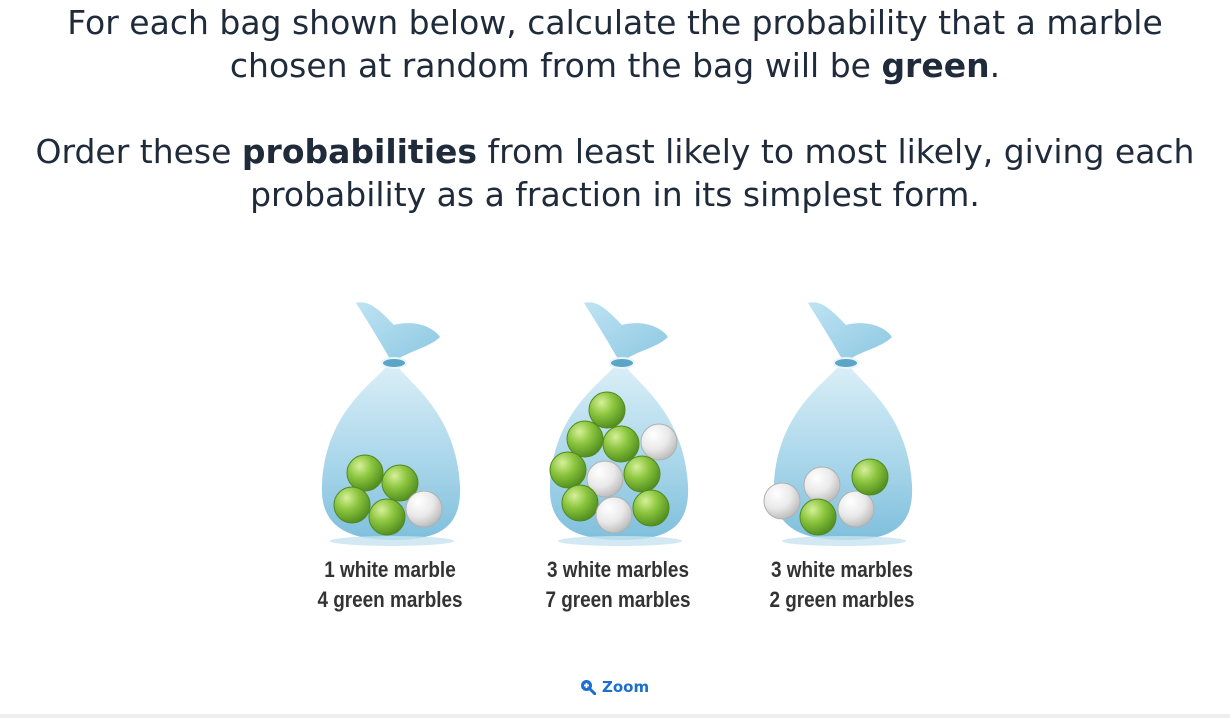 This screenshot has width=1230, height=718. I want to click on bag-2: 3 white marbles 7 green marbles, so click(618, 460).